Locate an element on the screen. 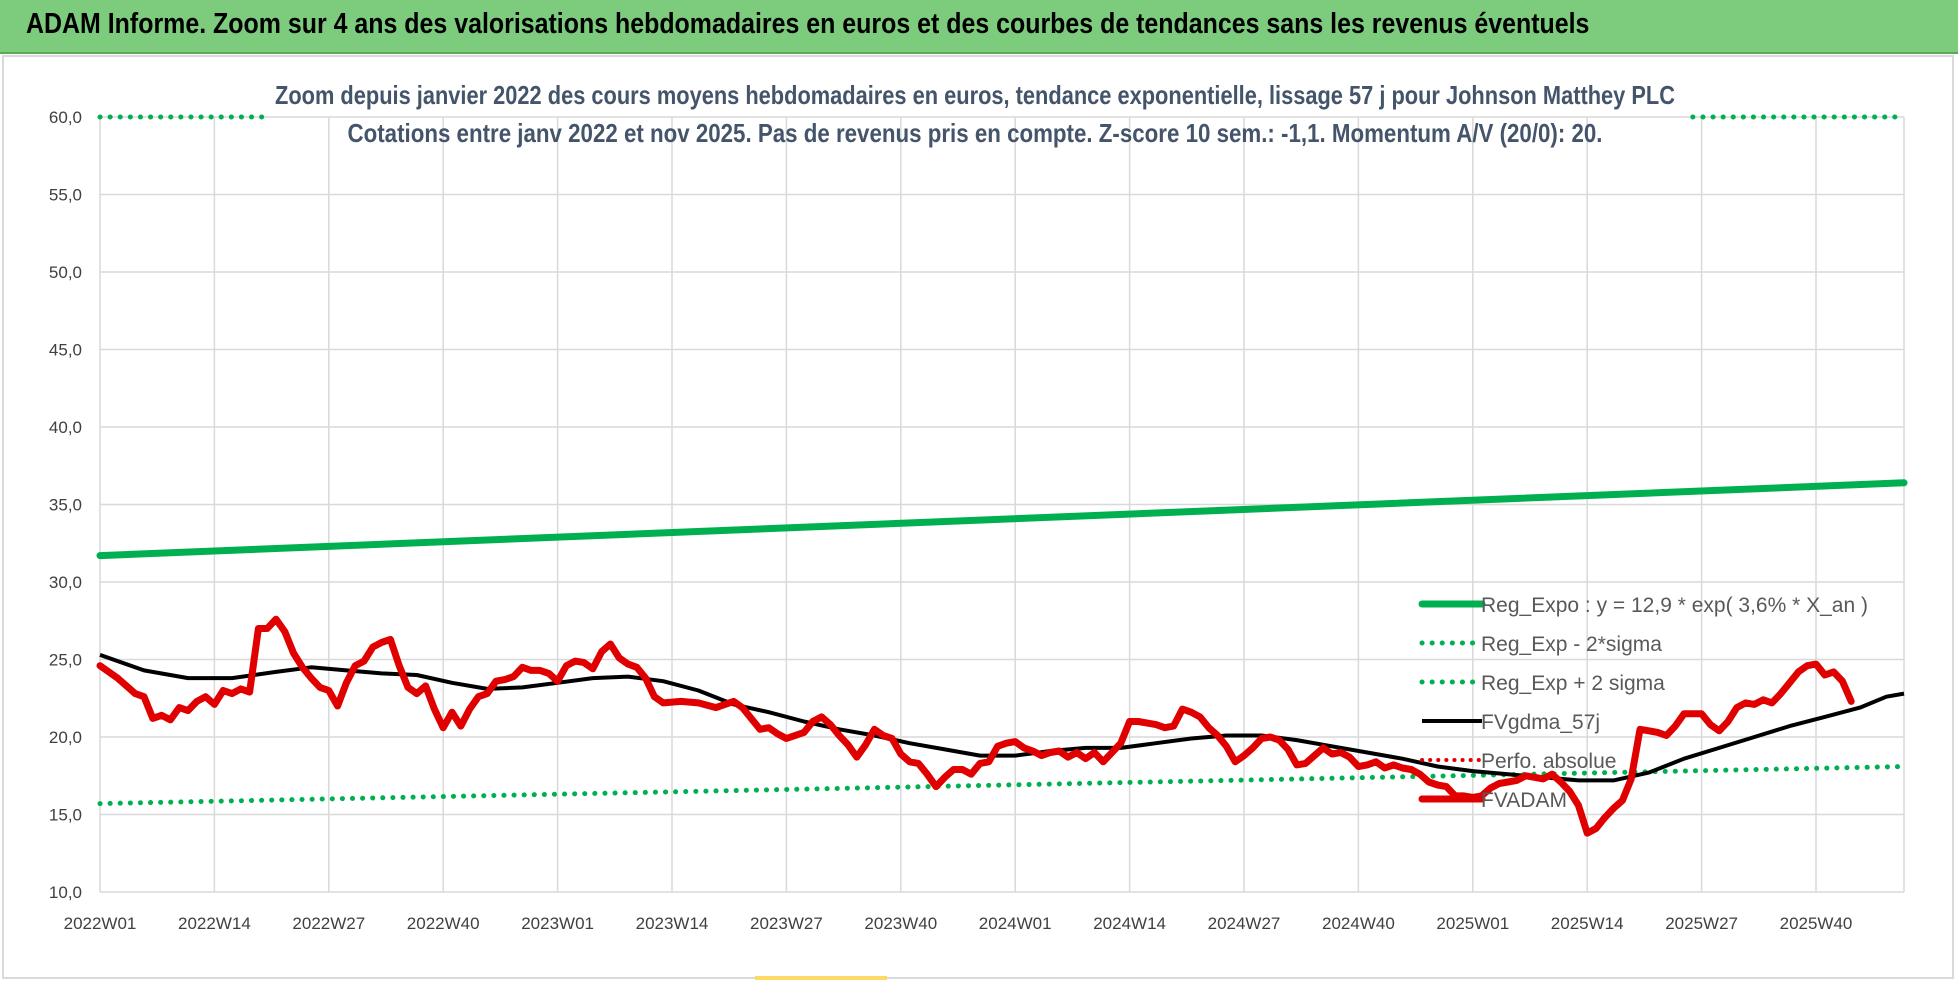  legend-label: Reg_Exp - 2*sigma is located at coordinates (1571, 644).